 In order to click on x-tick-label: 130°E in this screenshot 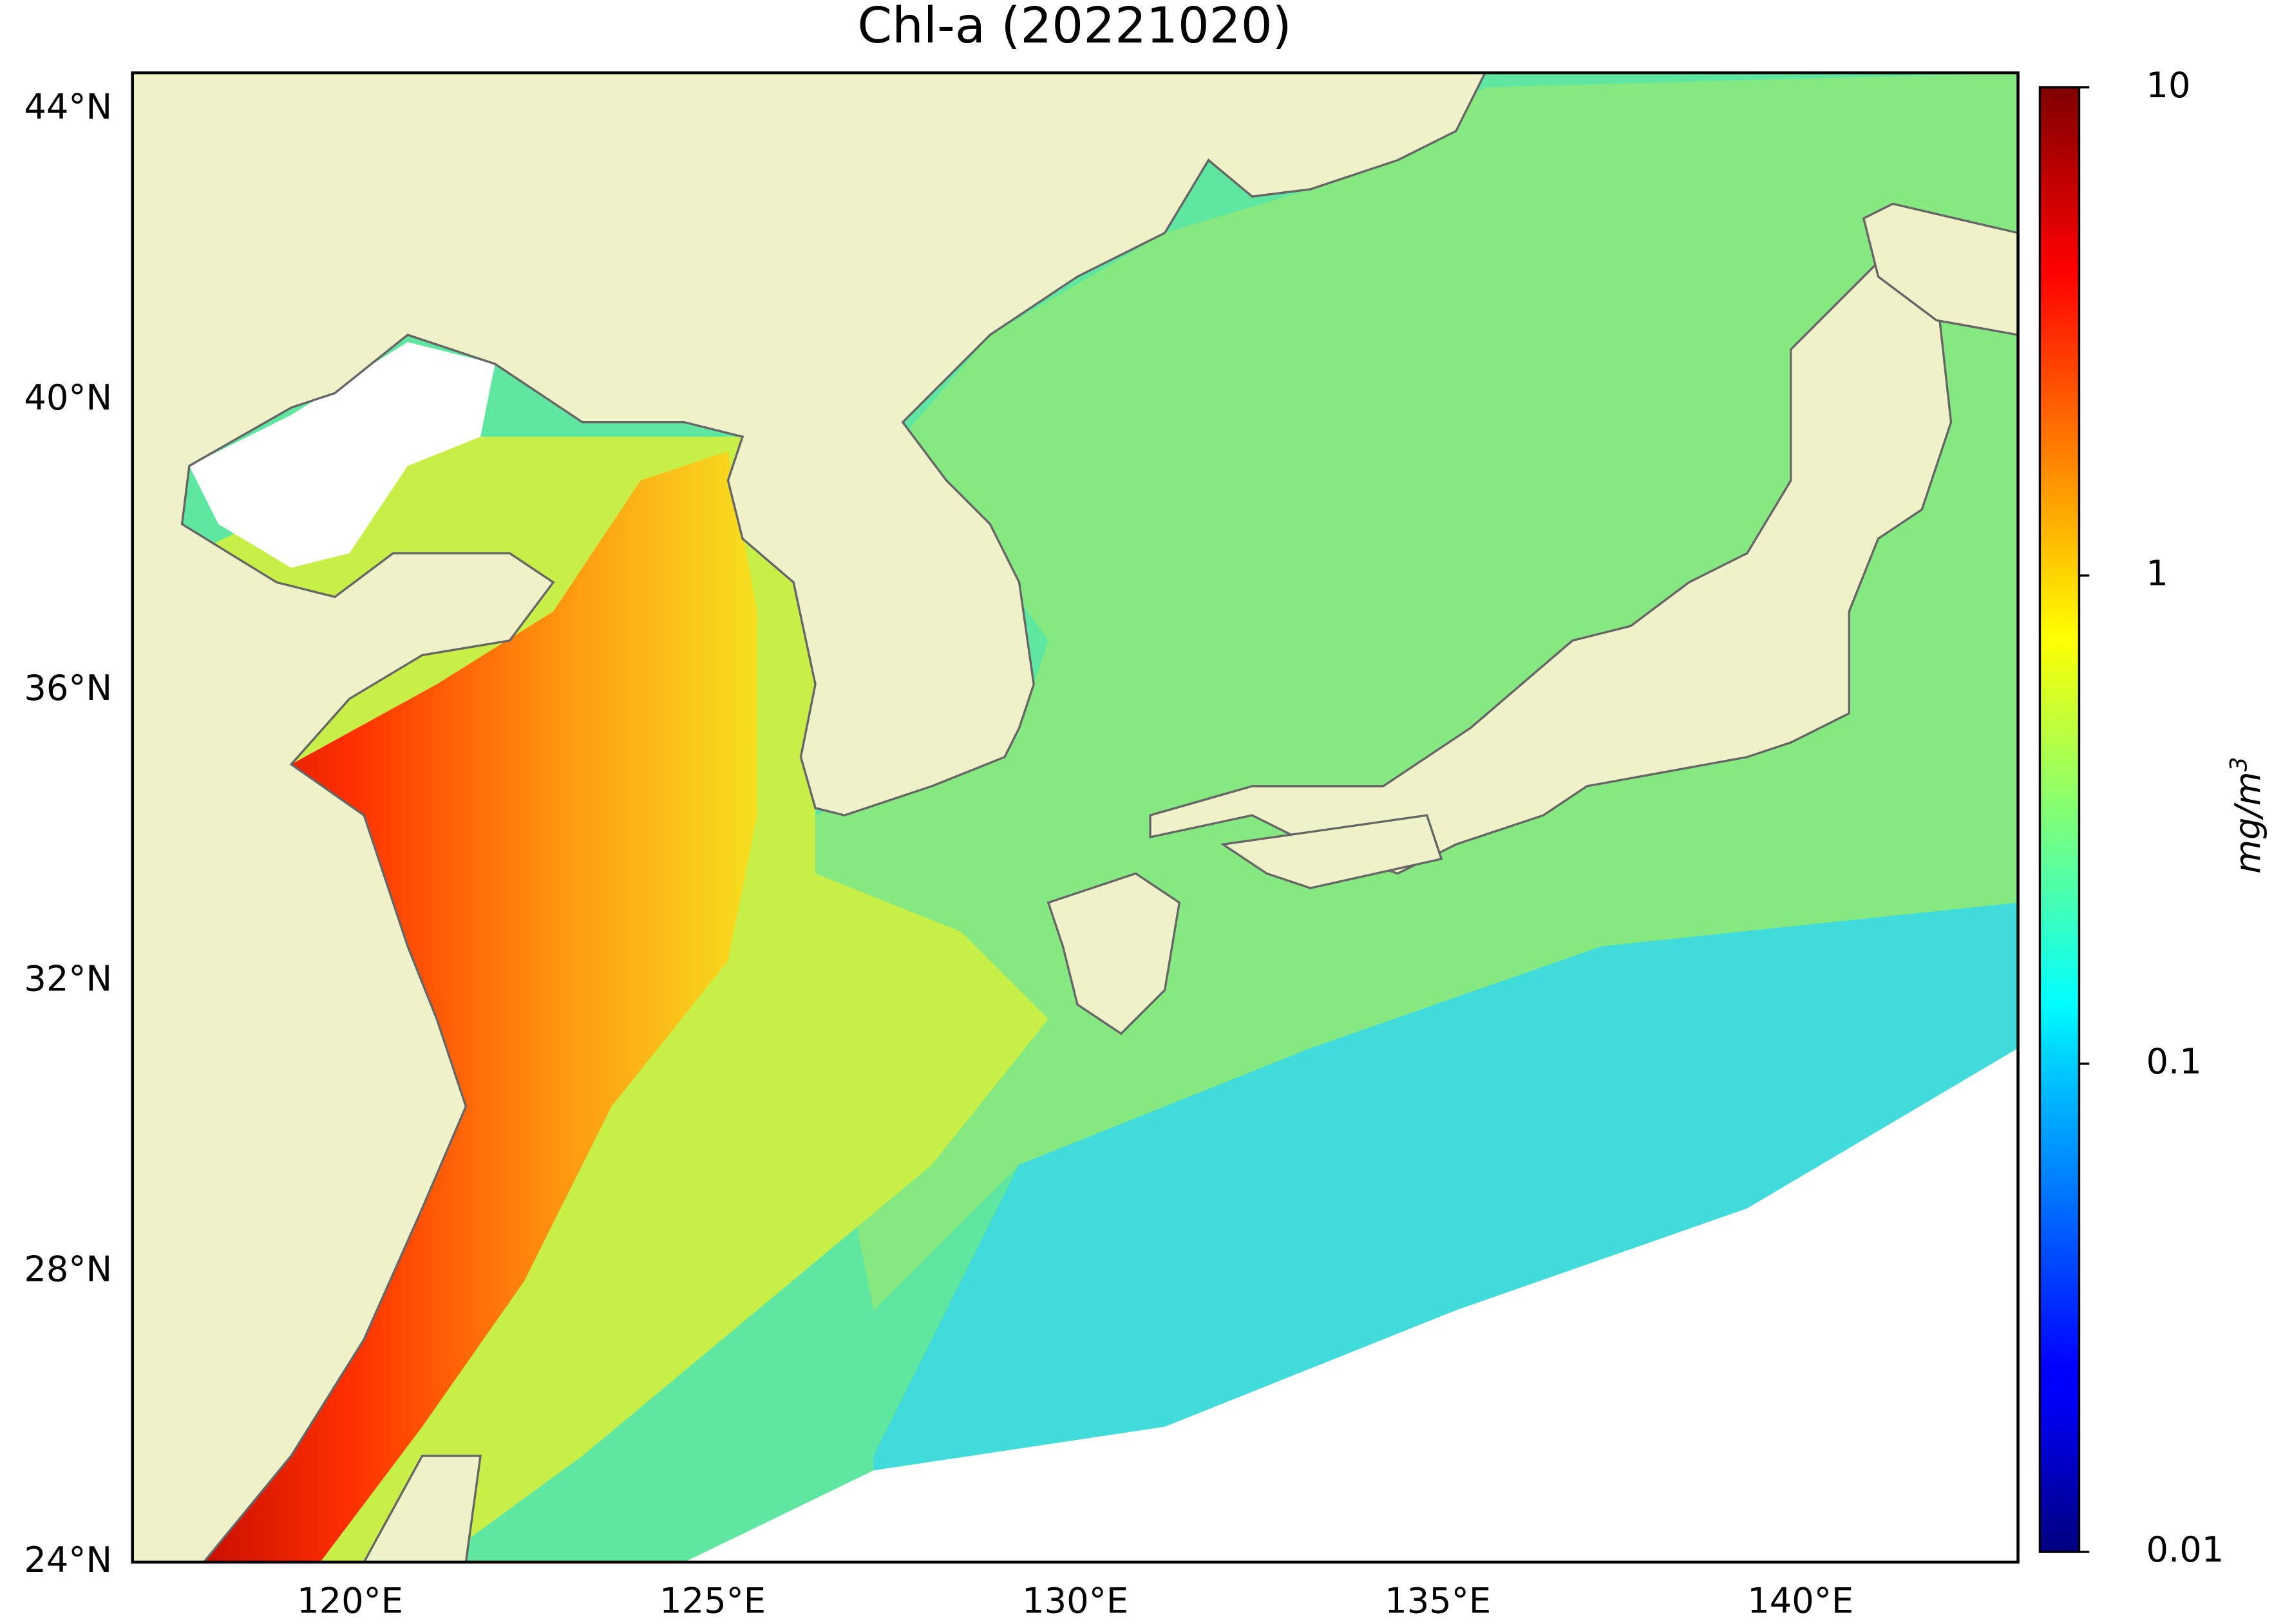, I will do `click(1075, 1601)`.